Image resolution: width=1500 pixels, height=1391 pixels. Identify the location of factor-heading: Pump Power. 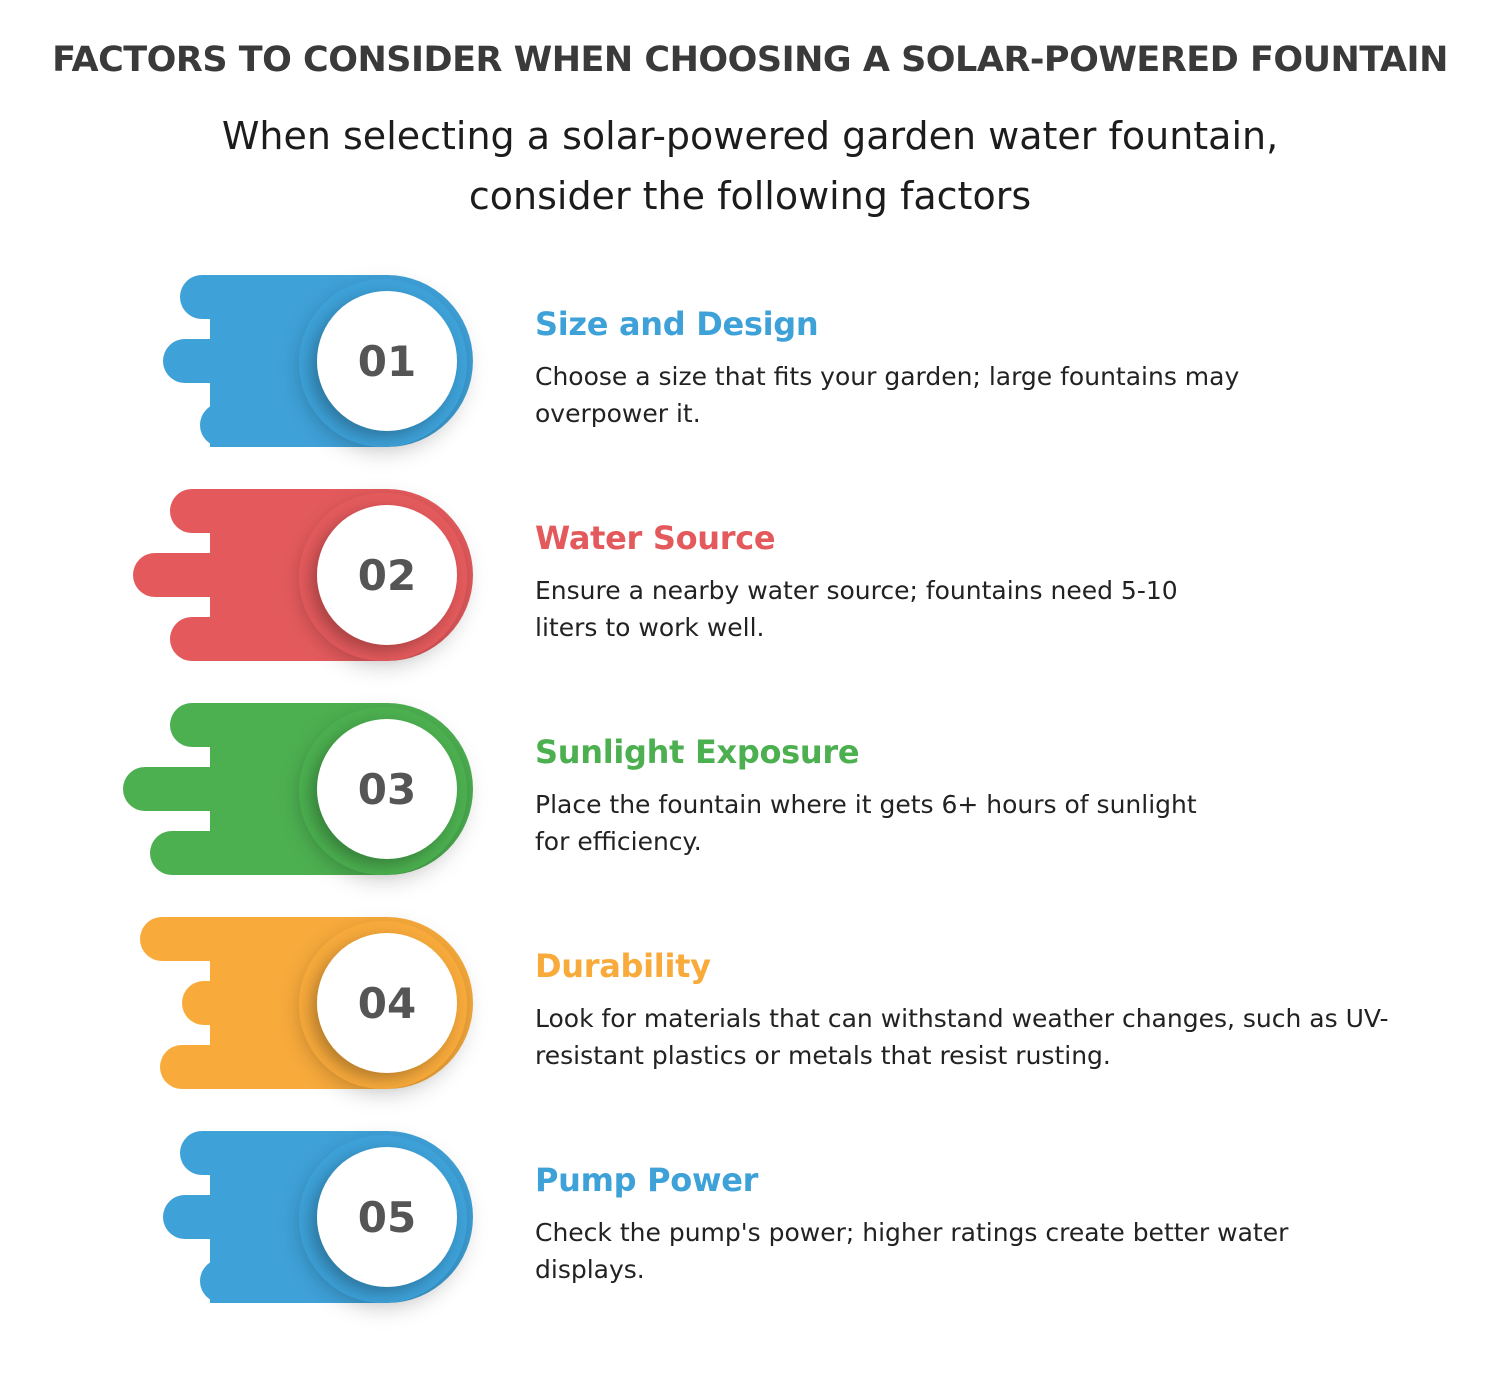
(647, 1180).